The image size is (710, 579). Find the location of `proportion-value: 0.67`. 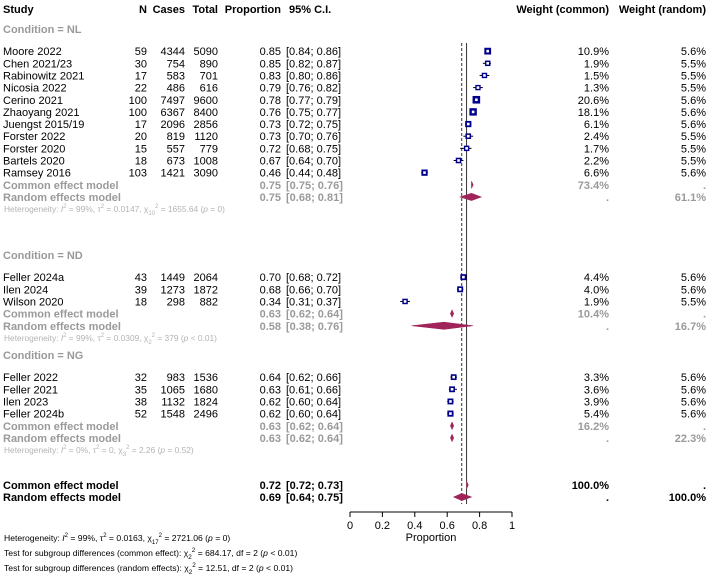

proportion-value: 0.67 is located at coordinates (270, 162).